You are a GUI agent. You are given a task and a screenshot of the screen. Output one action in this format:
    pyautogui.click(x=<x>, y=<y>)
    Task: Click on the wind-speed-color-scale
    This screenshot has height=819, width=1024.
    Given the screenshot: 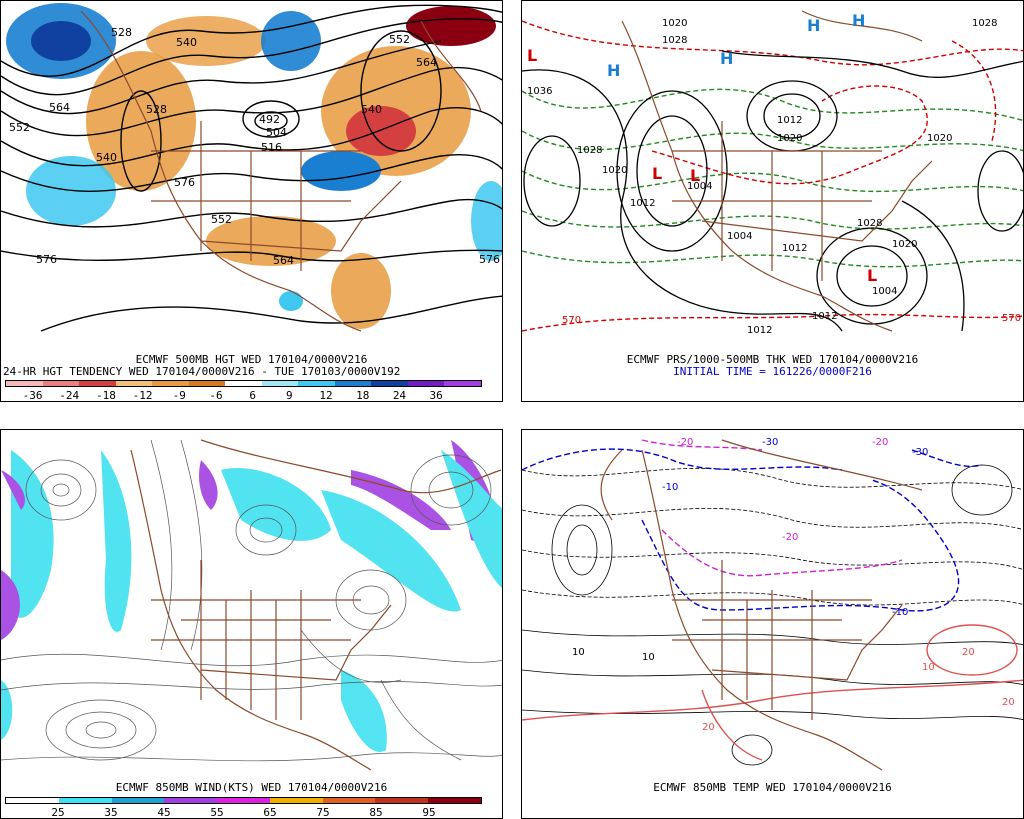 What is the action you would take?
    pyautogui.click(x=243, y=800)
    